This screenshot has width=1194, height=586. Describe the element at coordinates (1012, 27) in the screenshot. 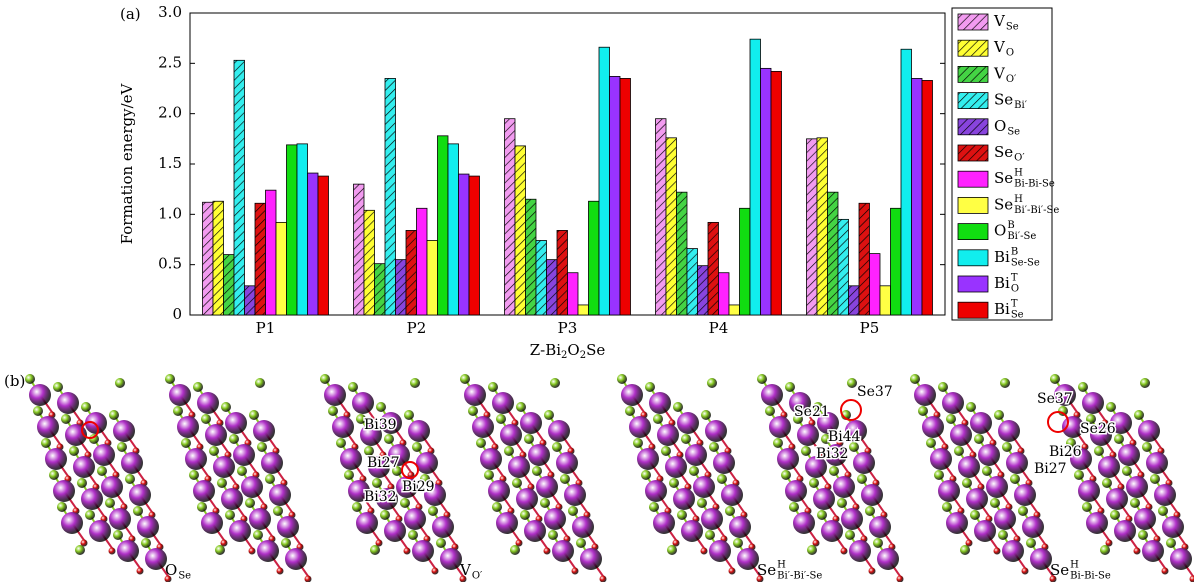

I see `legend-label-sub: Se` at that location.